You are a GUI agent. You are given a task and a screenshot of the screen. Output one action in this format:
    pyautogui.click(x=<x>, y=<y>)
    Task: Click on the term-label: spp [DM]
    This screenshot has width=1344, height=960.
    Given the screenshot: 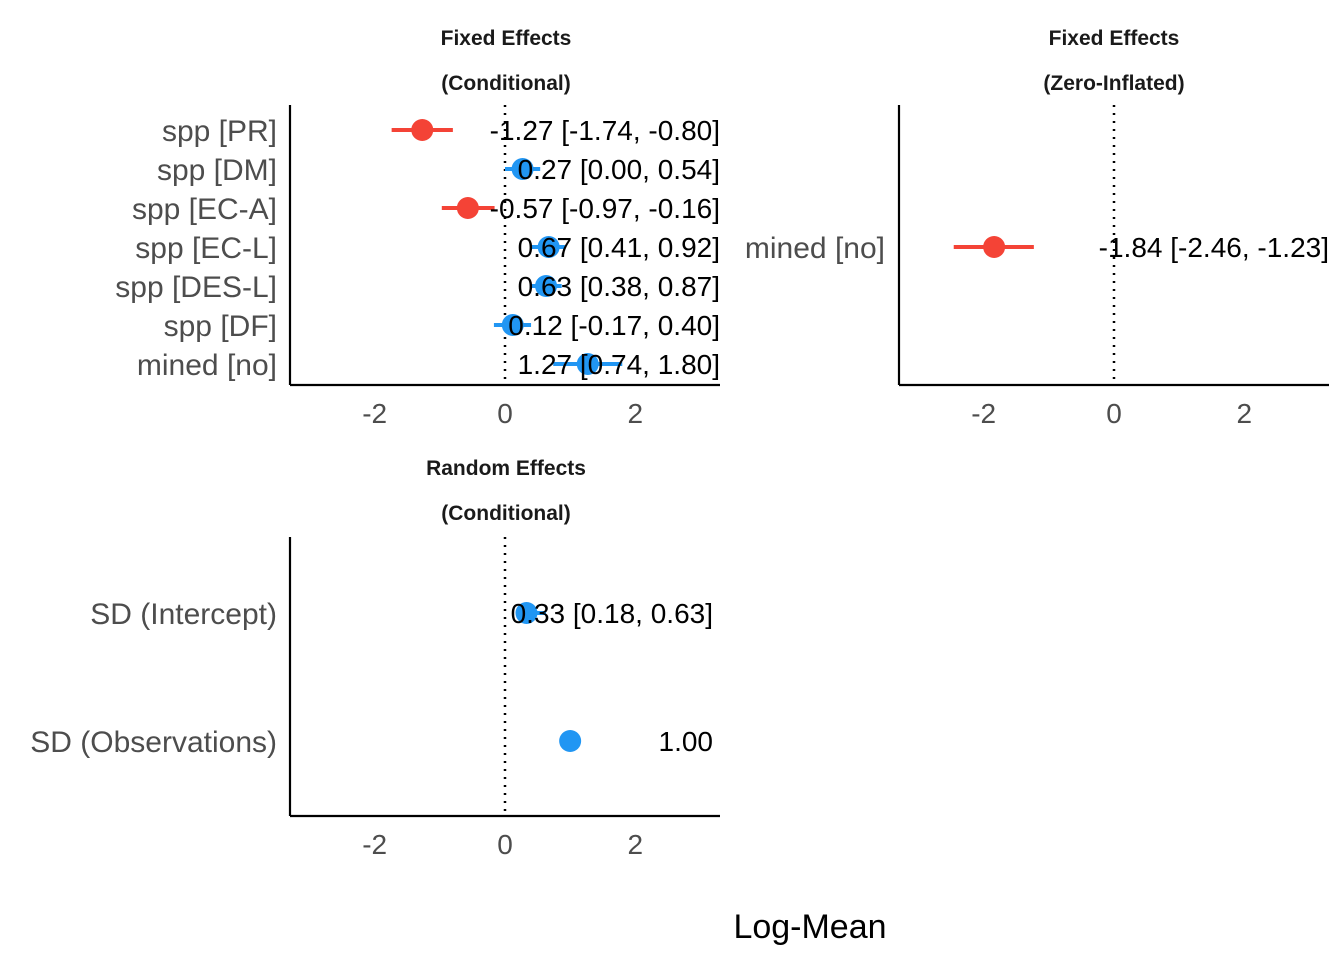 What is the action you would take?
    pyautogui.click(x=217, y=170)
    